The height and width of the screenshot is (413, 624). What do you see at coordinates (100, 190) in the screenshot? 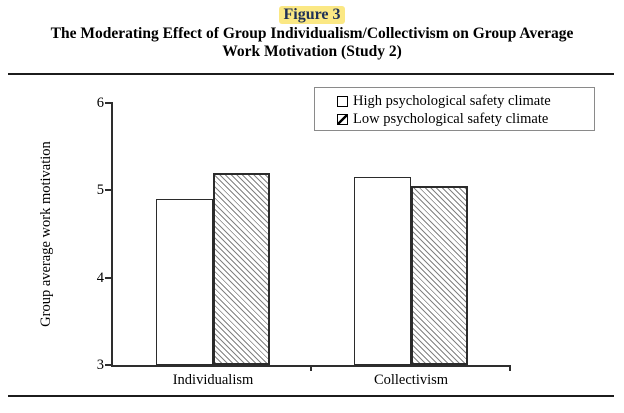
I see `y-tick-label-5: 5` at bounding box center [100, 190].